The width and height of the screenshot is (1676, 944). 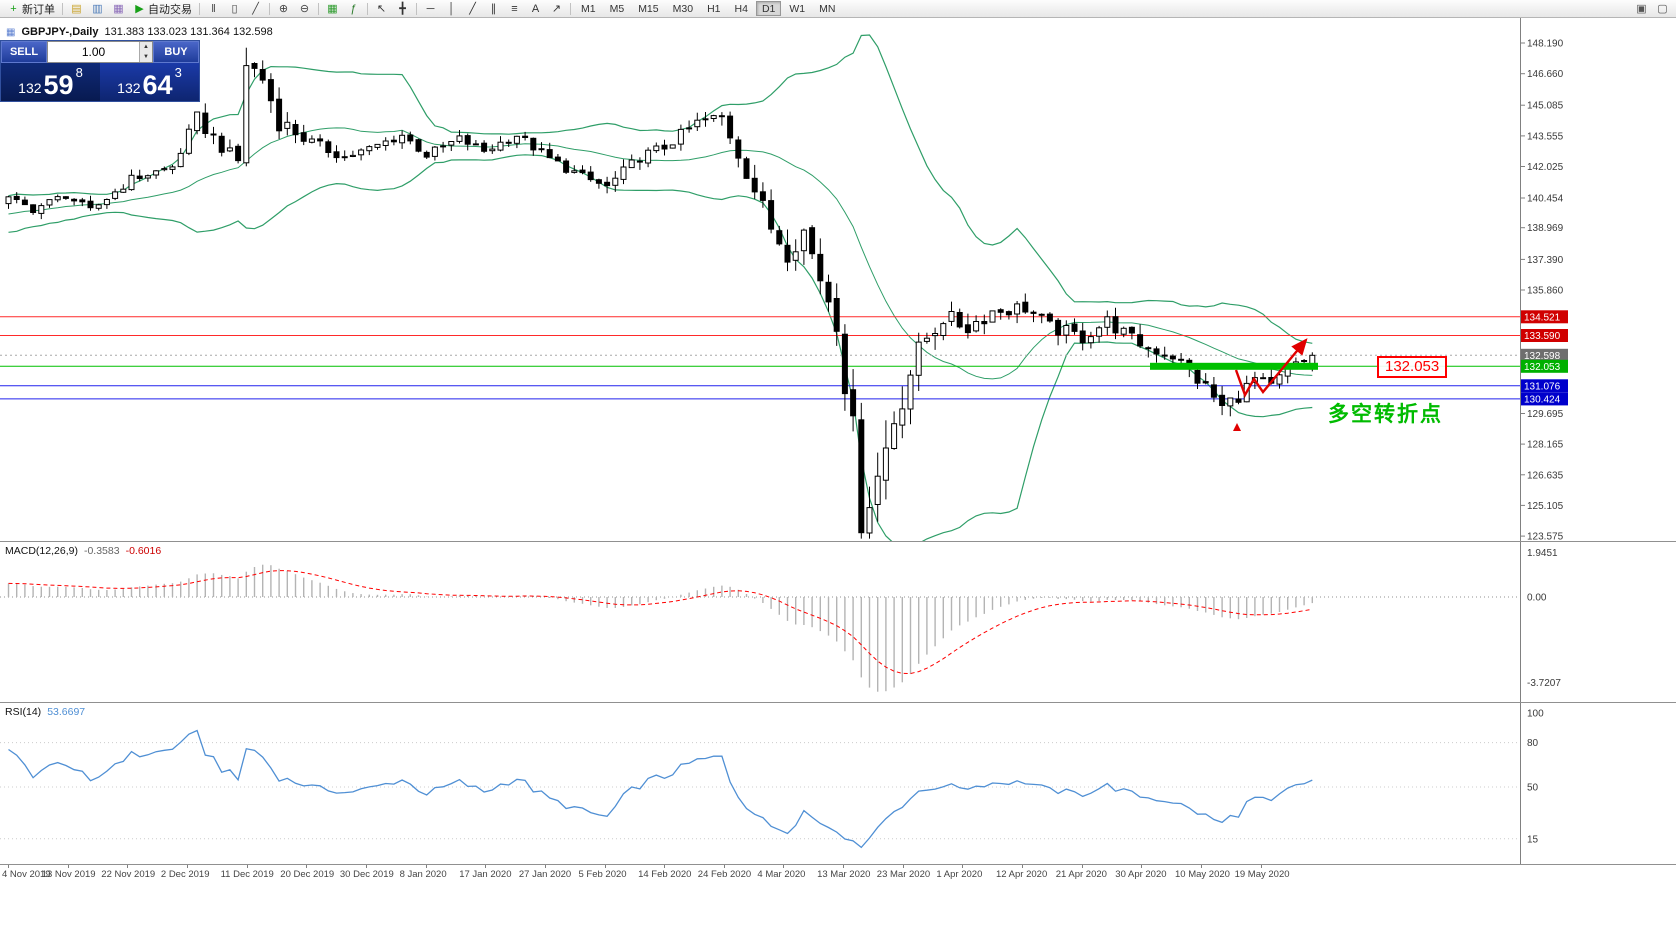 I want to click on crosshair-button: ╋, so click(x=402, y=9).